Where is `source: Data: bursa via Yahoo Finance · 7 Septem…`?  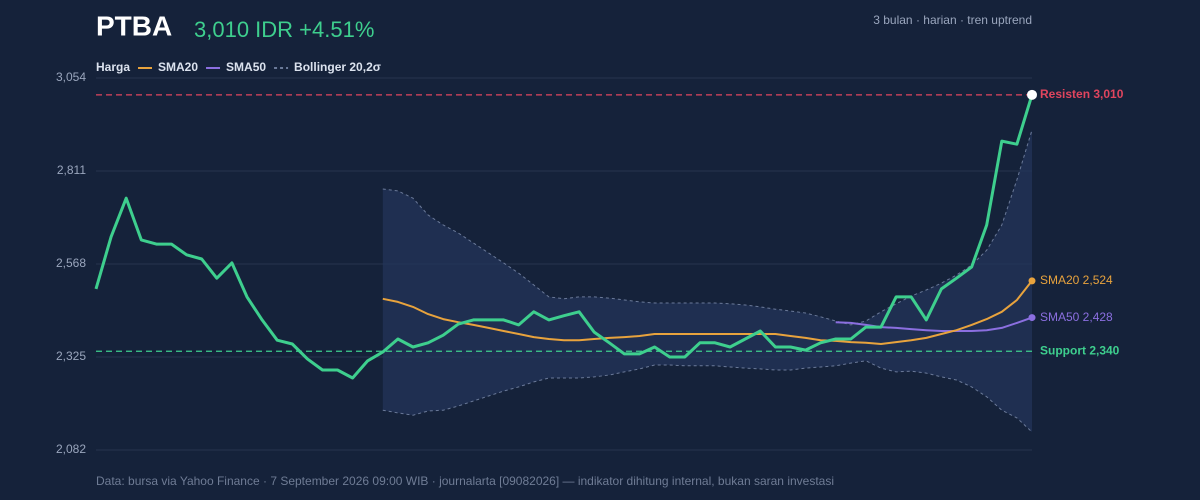
source: Data: bursa via Yahoo Finance · 7 Septem… is located at coordinates (465, 481).